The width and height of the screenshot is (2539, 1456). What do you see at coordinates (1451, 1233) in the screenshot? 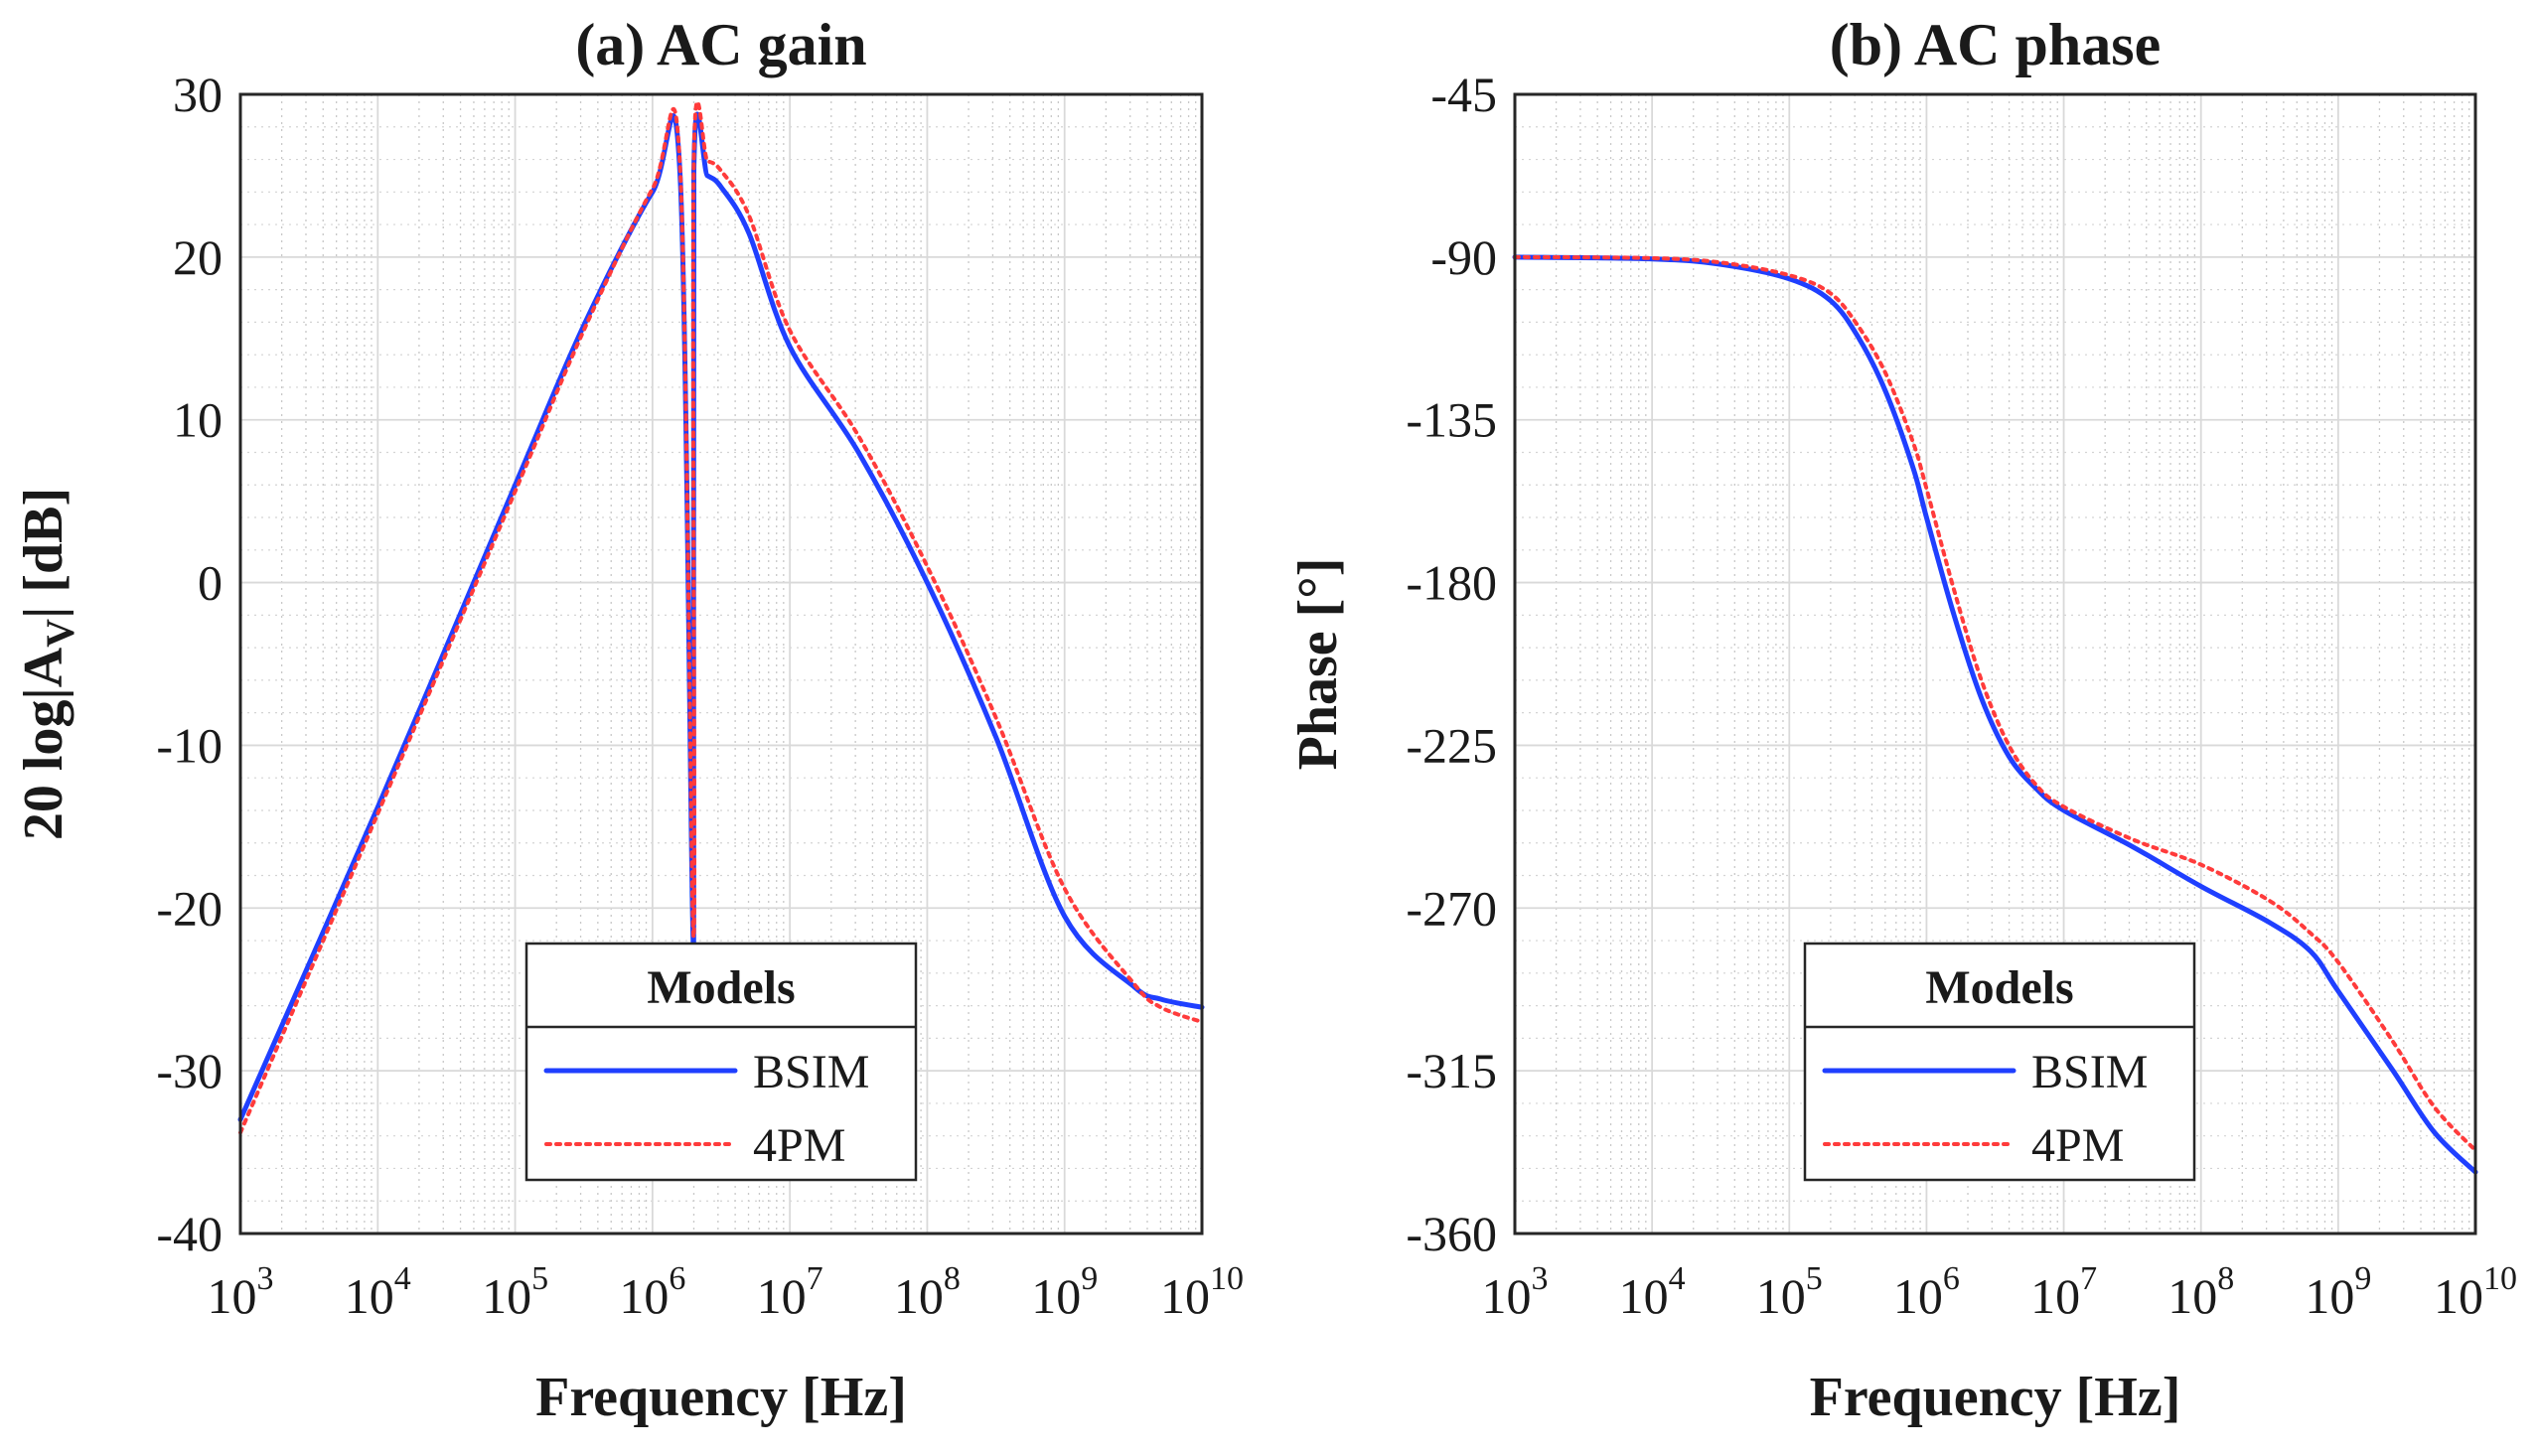
I see `y-tick-label: -360` at bounding box center [1451, 1233].